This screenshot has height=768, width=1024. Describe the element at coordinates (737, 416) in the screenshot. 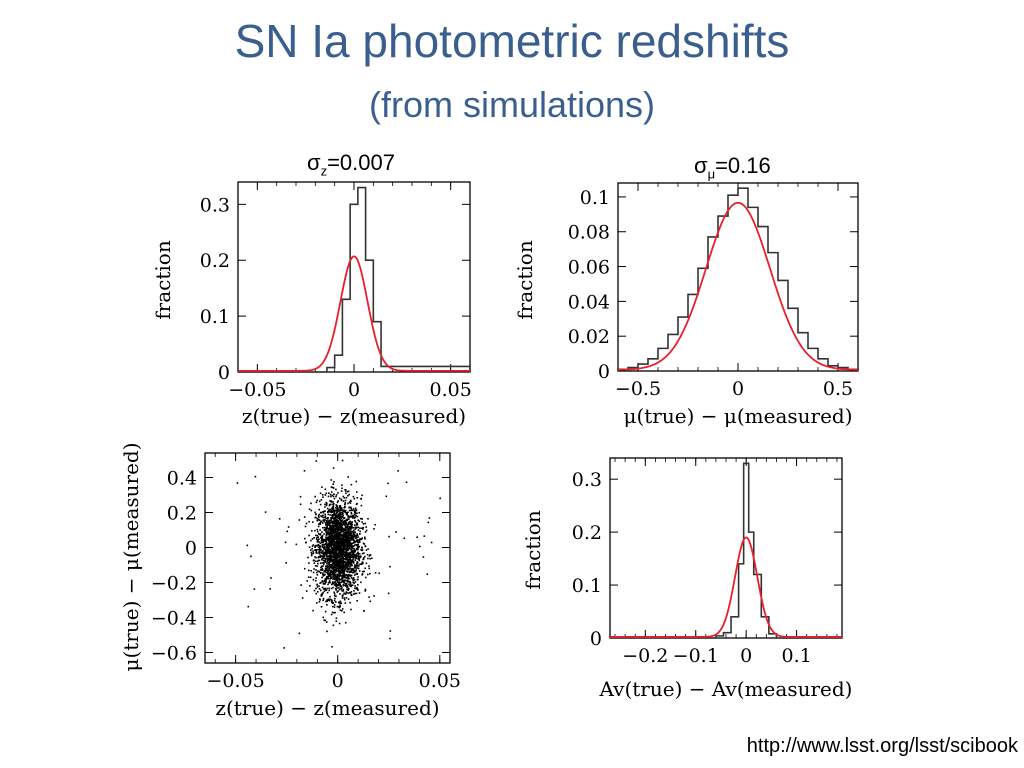

I see `x-axis-label: μ(true) − μ(measured)` at that location.